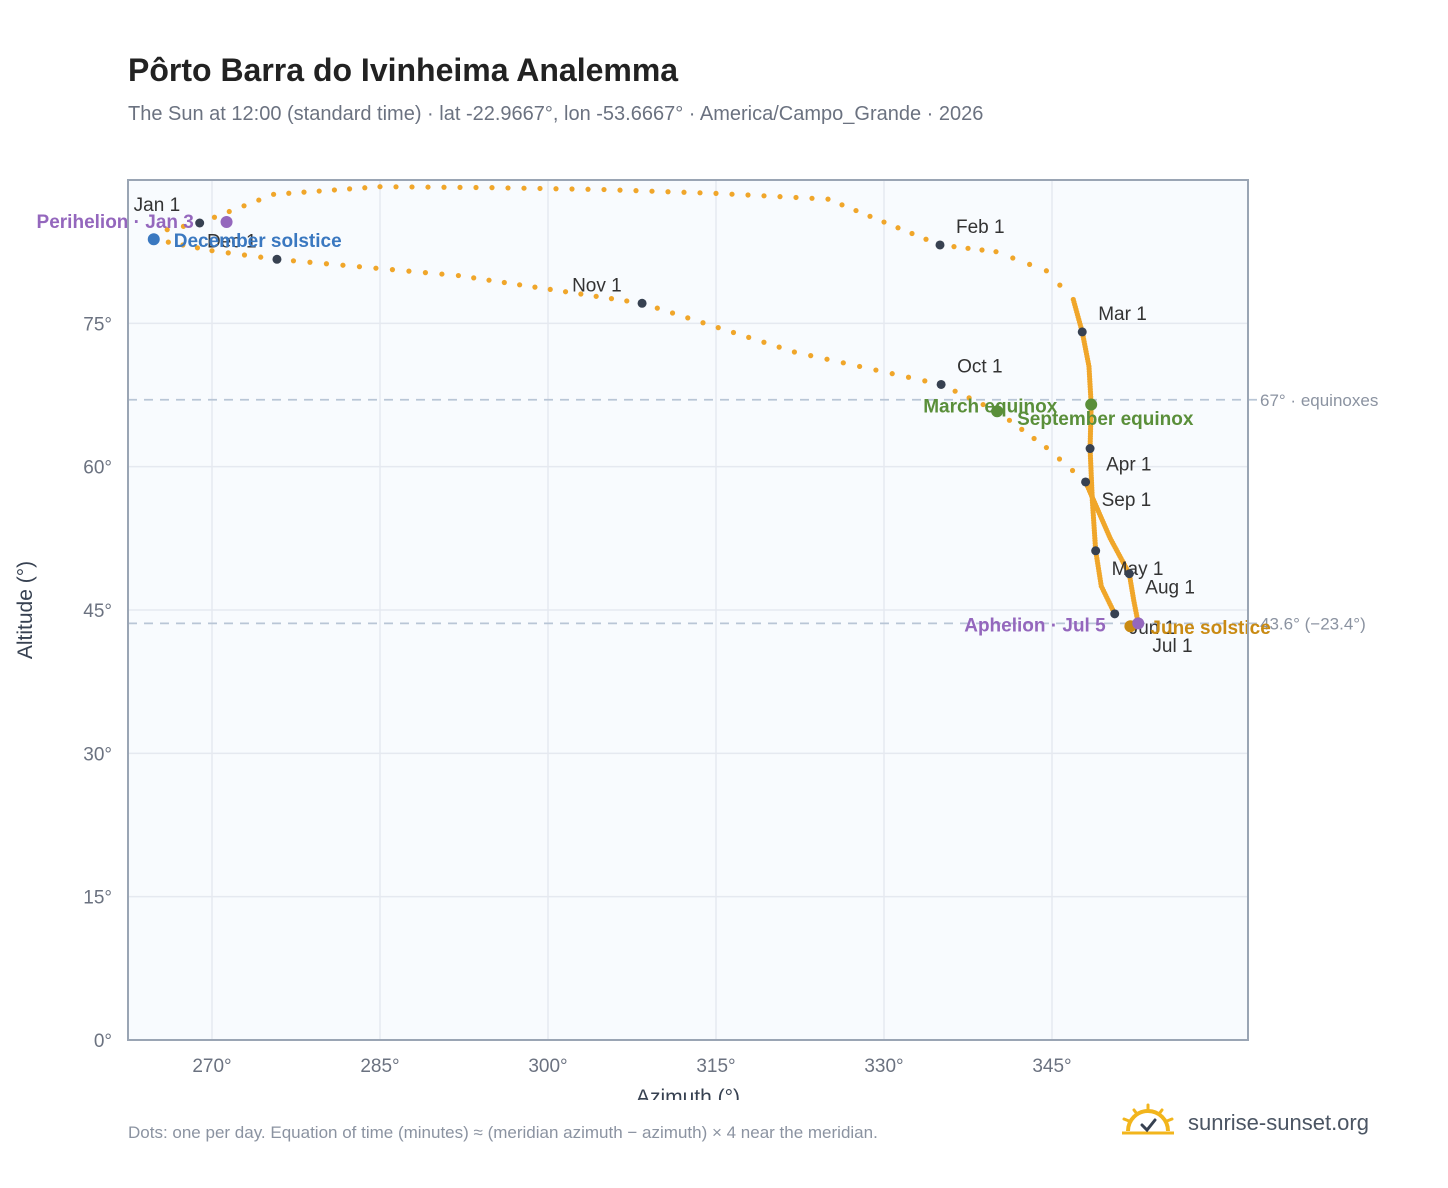  I want to click on event-label: December solstice, so click(258, 241).